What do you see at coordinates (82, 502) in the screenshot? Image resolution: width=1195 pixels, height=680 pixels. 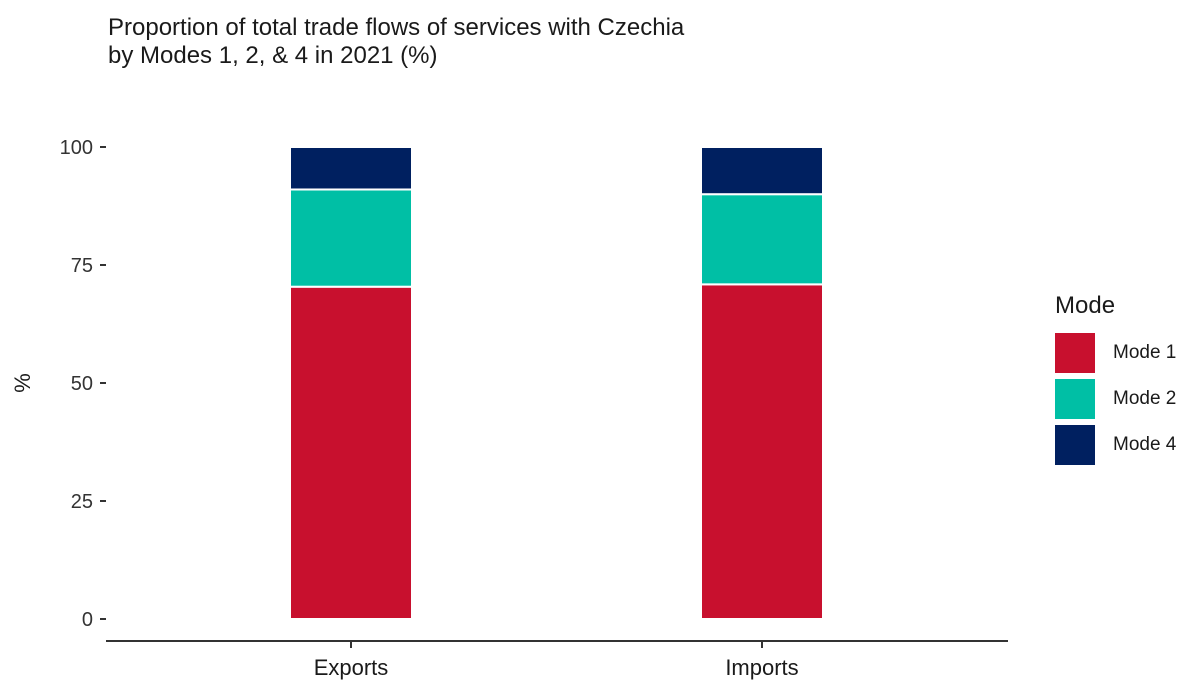 I see `y-tick-label: 25` at bounding box center [82, 502].